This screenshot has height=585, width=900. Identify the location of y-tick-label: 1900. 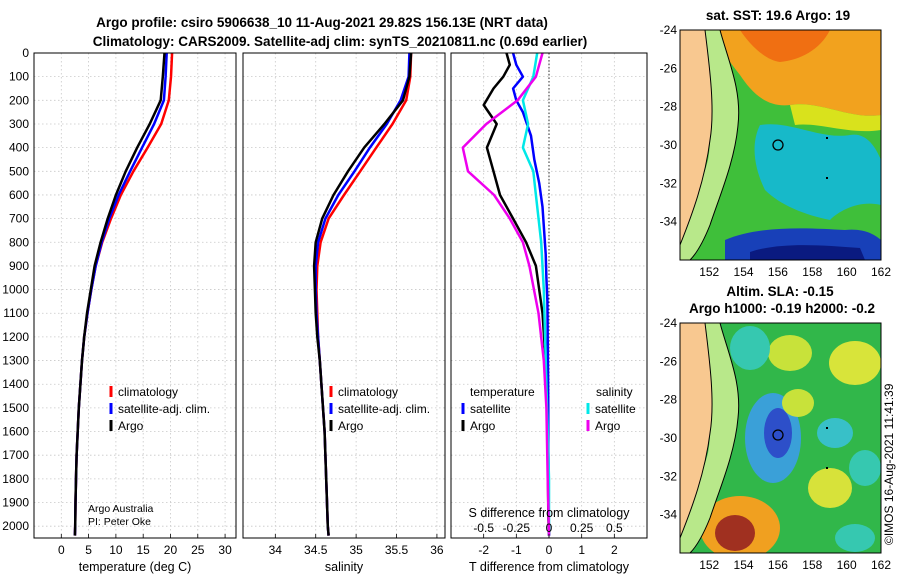
(15, 503).